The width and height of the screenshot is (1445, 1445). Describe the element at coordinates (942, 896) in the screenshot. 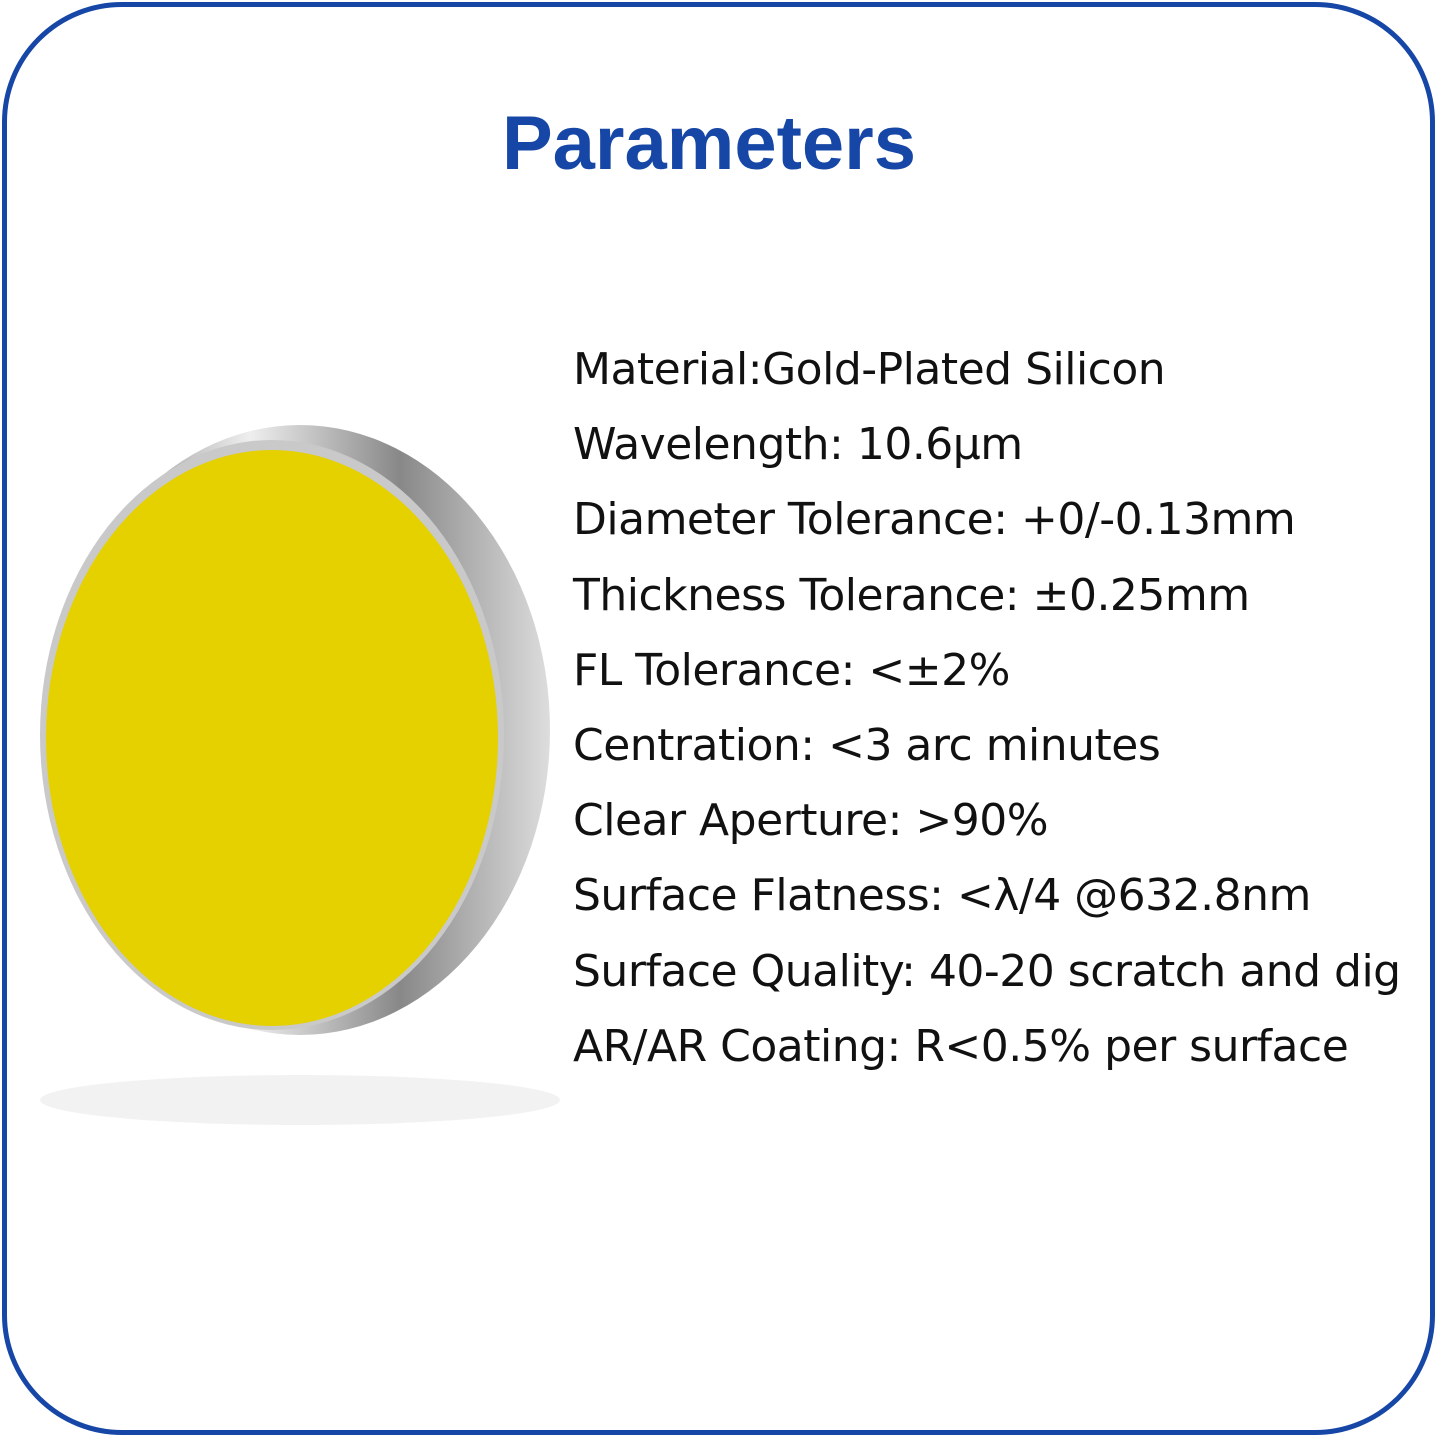

I see `spec-item: Surface Flatness: <λ/4 @632.8nm` at that location.